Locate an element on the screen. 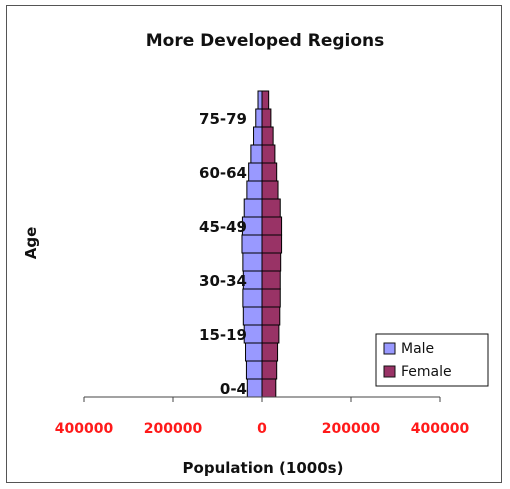  x-ticks-group: 400000 200000 0 200000 400000 is located at coordinates (262, 417).